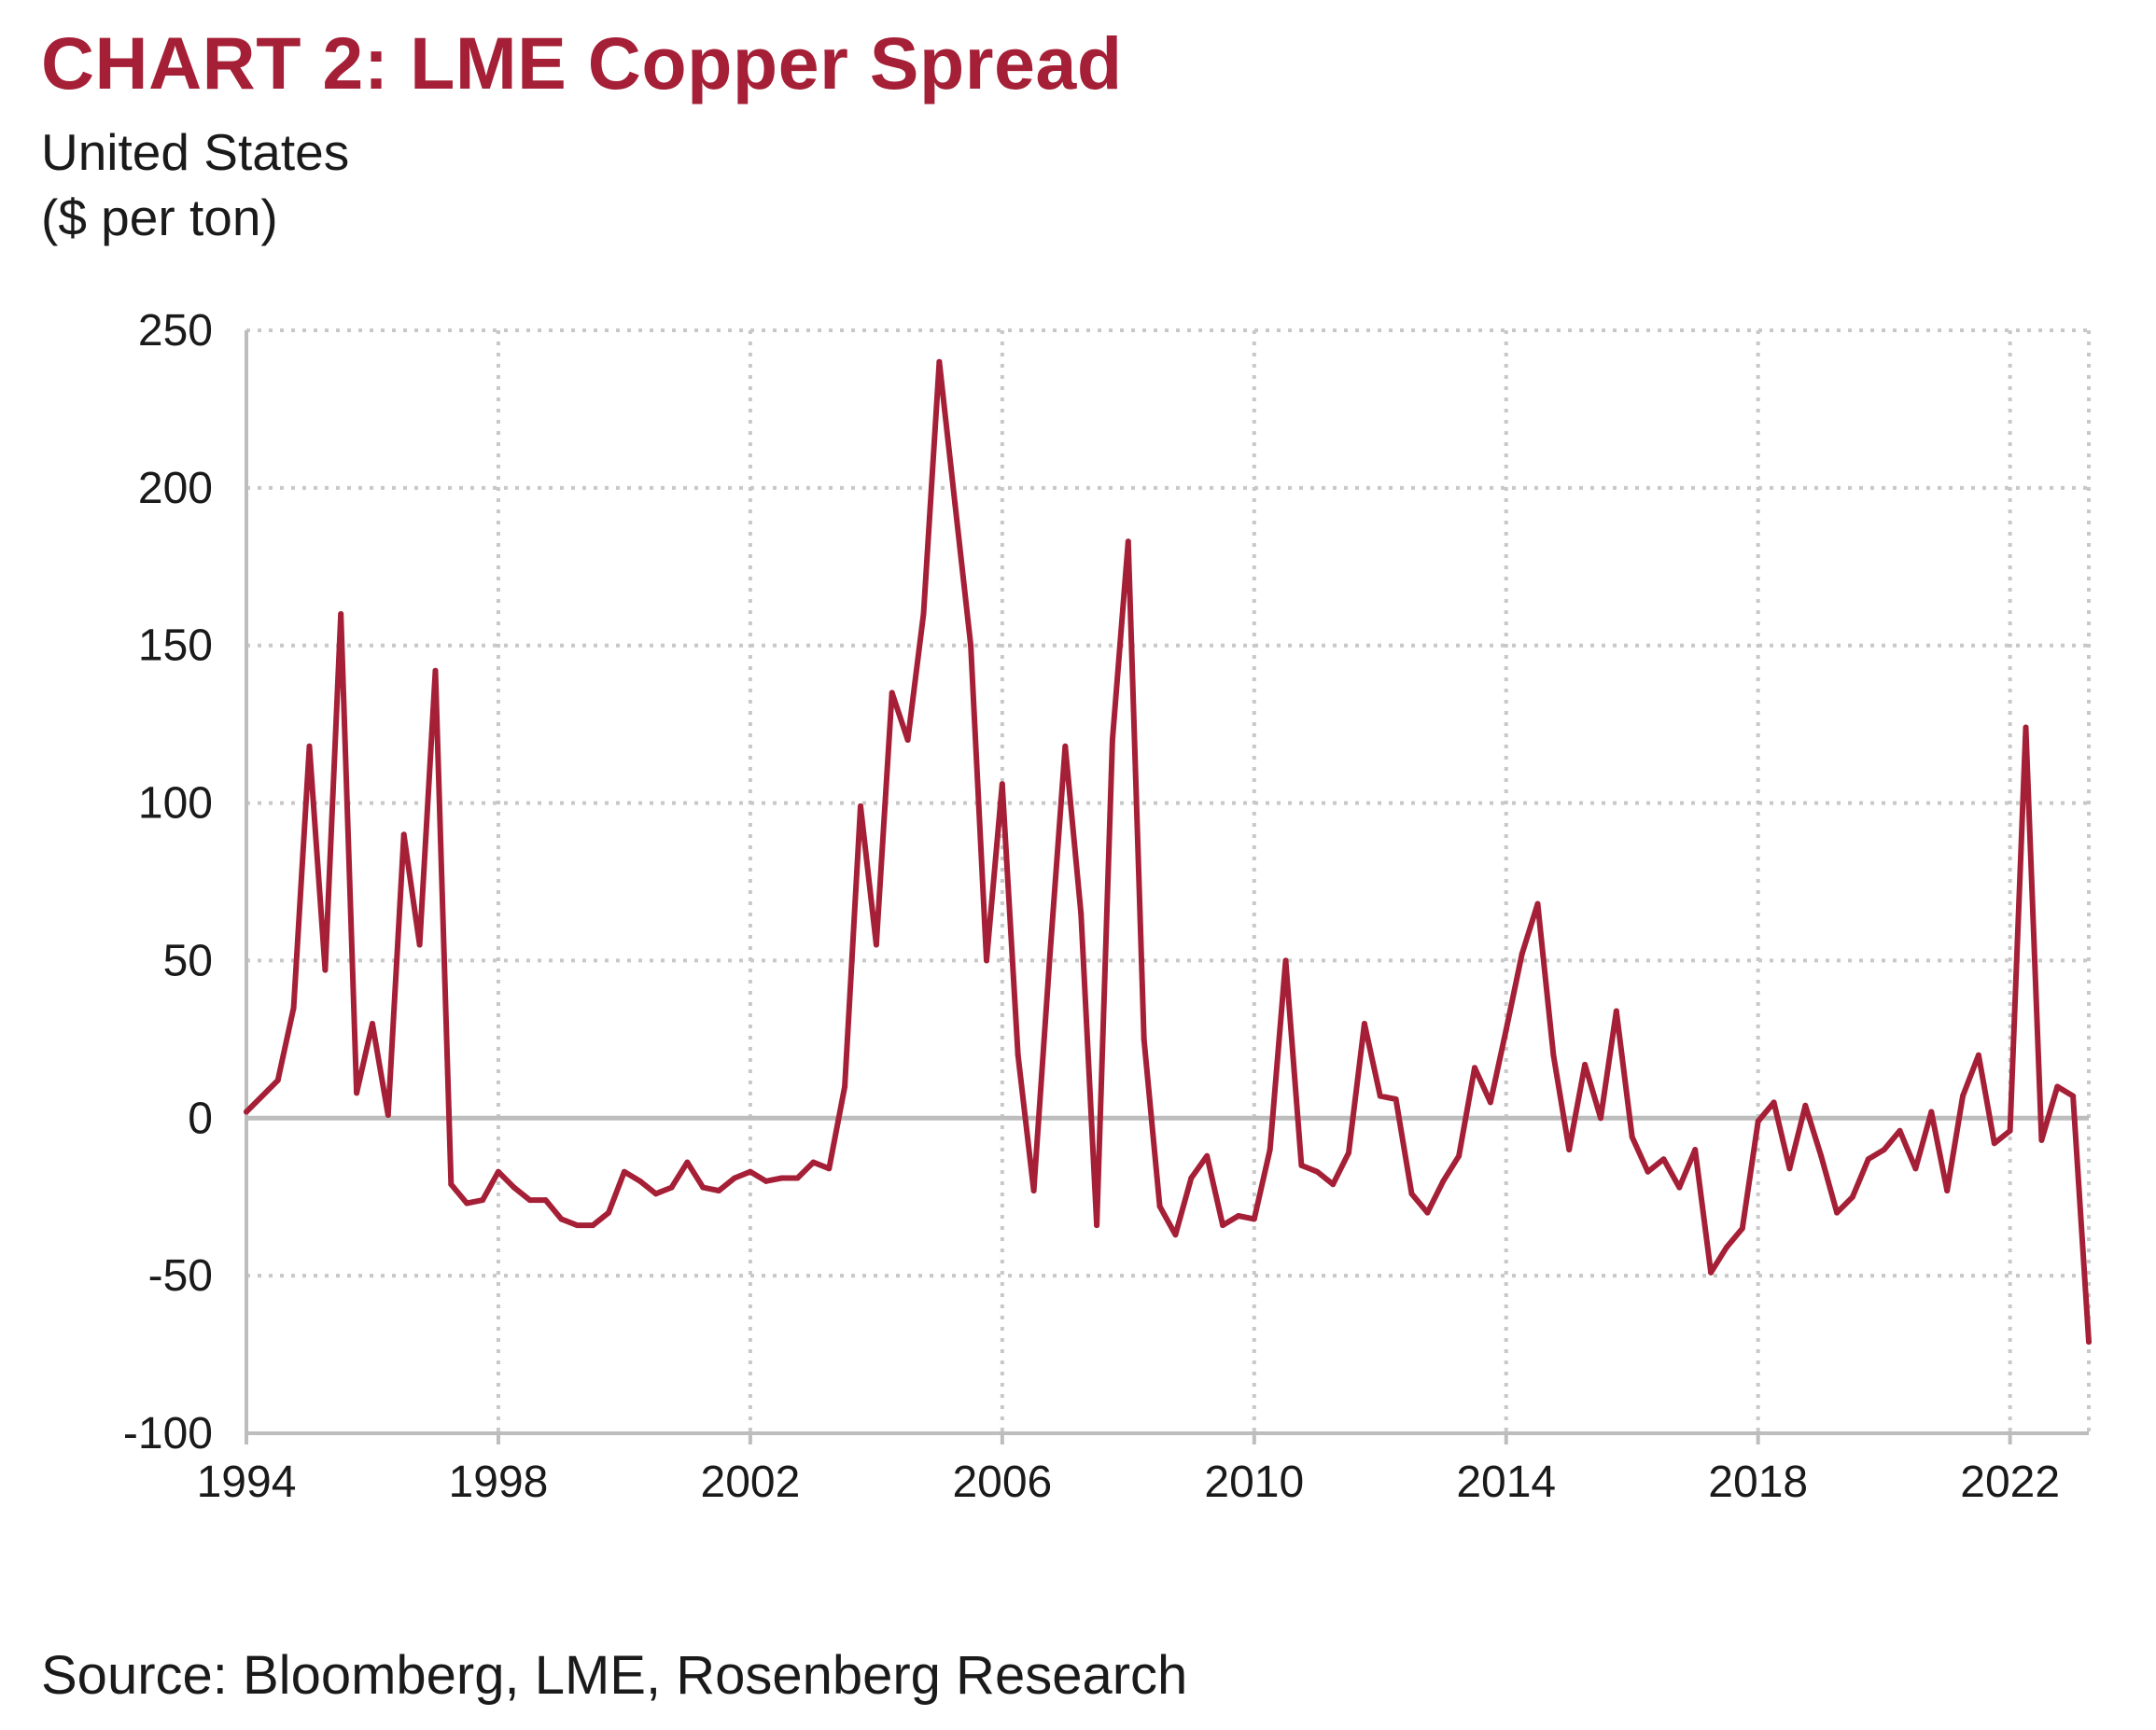  I want to click on y-tick-label: -50, so click(180, 1276).